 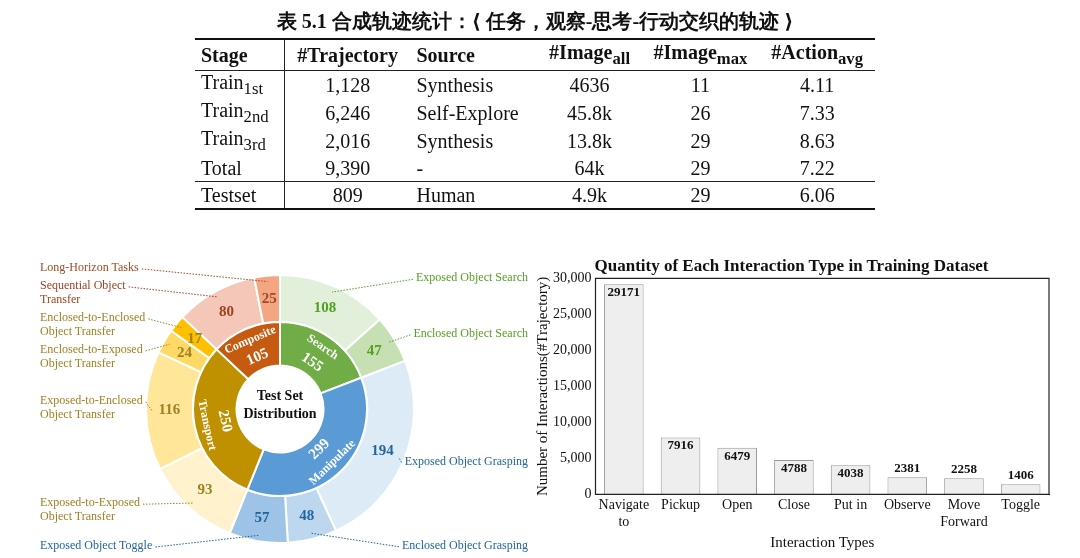 I want to click on category-label: Source, so click(x=445, y=55).